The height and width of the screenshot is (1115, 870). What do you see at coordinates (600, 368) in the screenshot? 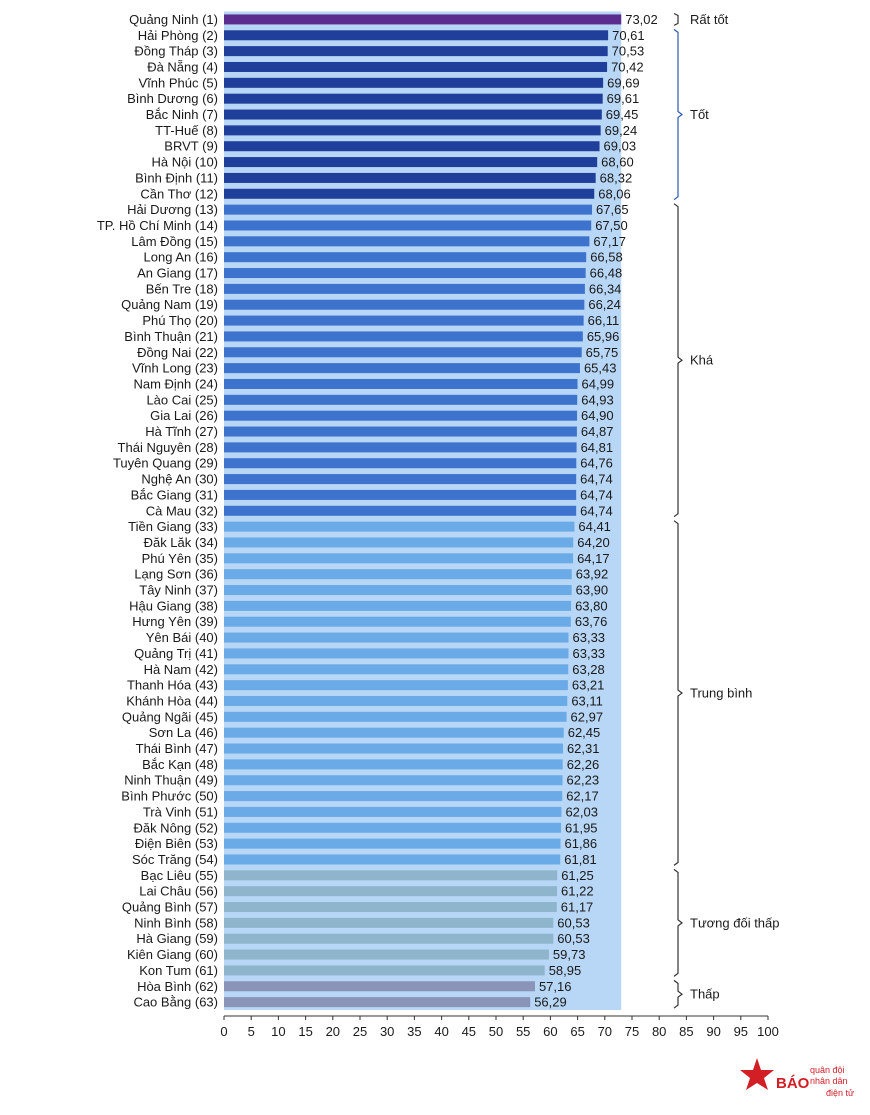
I see `value-label: 65,43` at bounding box center [600, 368].